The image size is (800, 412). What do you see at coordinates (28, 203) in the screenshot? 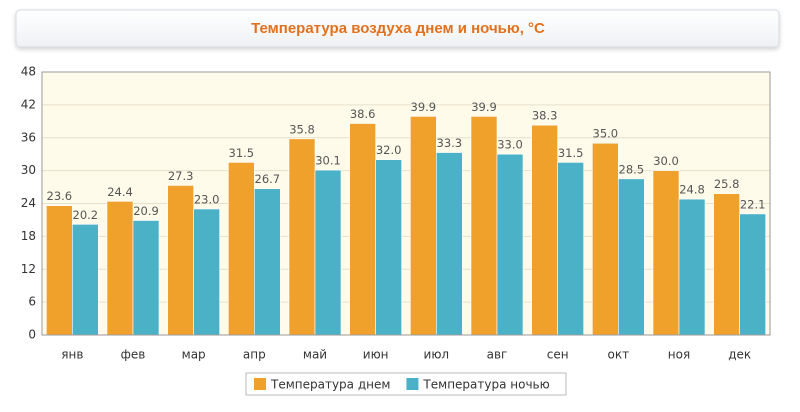
I see `y-tick-label: 24` at bounding box center [28, 203].